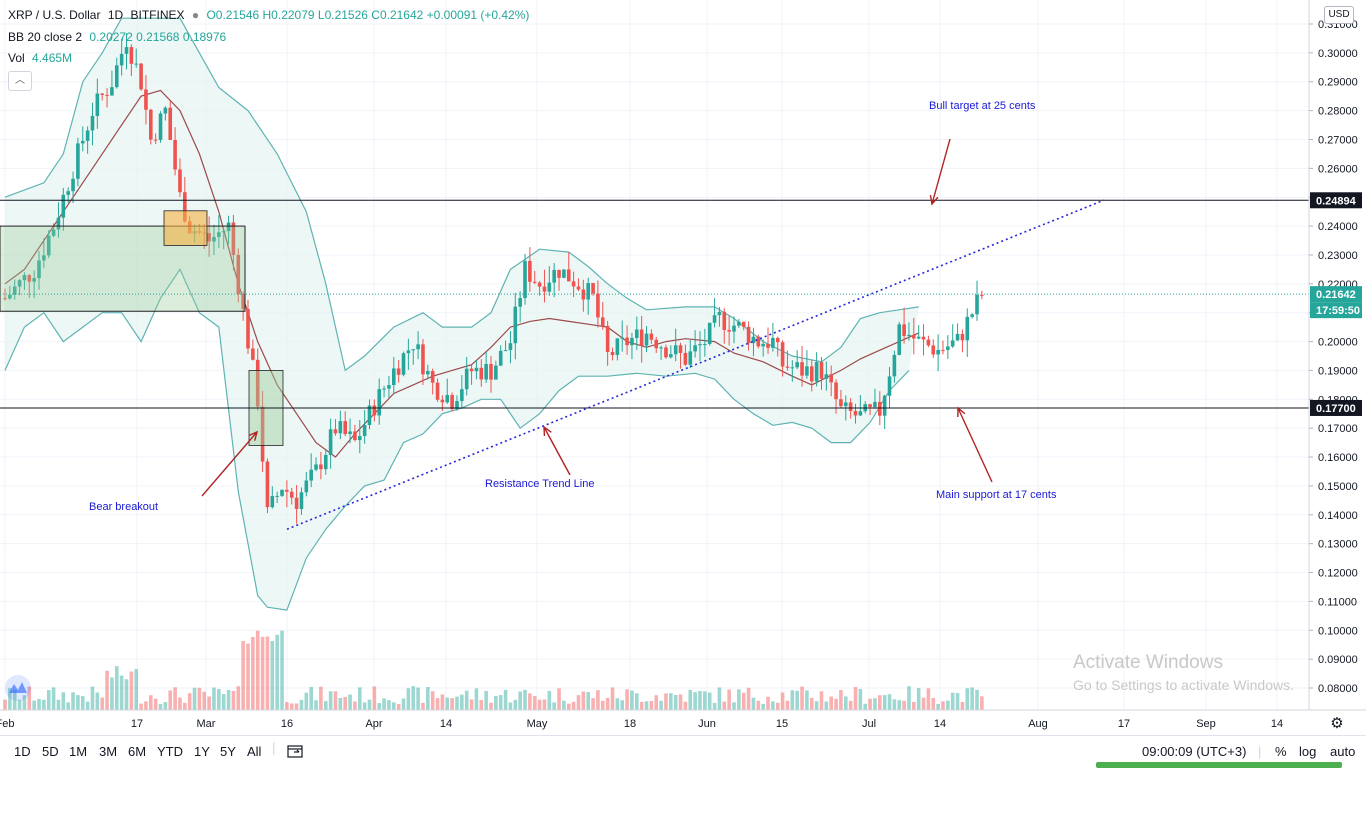 The height and width of the screenshot is (815, 1366). Describe the element at coordinates (1281, 751) in the screenshot. I see `percent-toggle: %` at that location.